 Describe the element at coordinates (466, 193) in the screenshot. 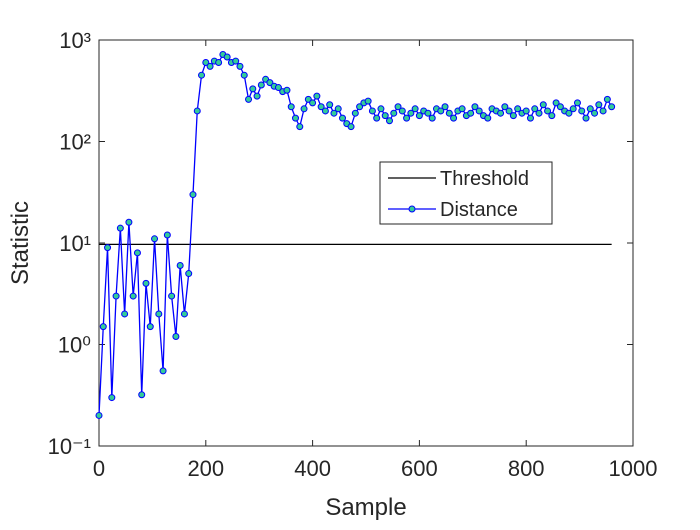

I see `legend-box` at that location.